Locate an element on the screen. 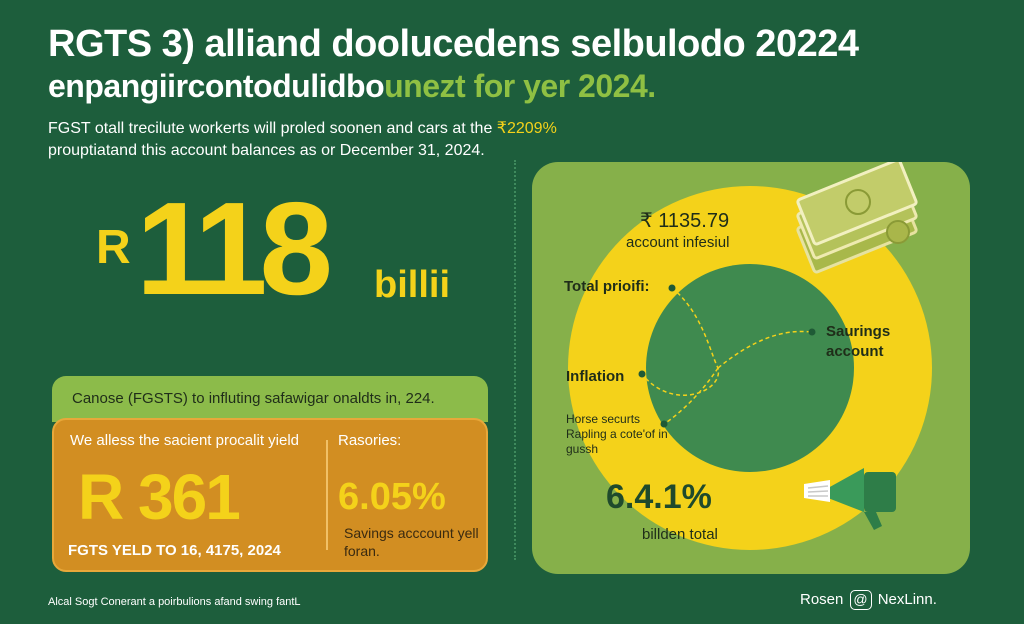 The image size is (1024, 624). label-savings-account: Saurings account is located at coordinates (858, 341).